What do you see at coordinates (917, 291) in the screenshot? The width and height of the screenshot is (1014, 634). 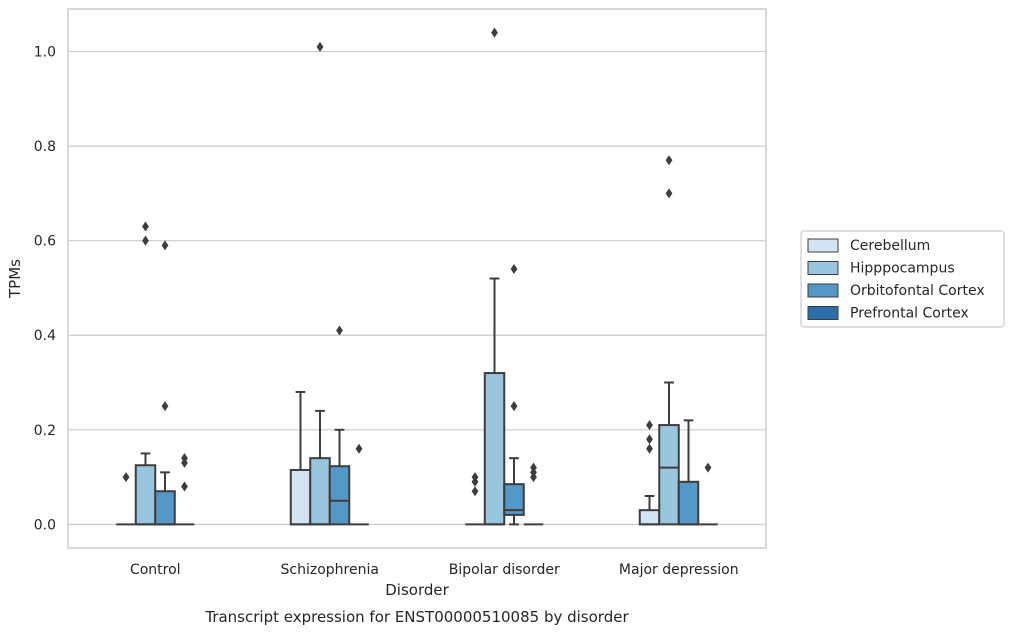 I see `legend-label: Orbitofontal Cortex` at bounding box center [917, 291].